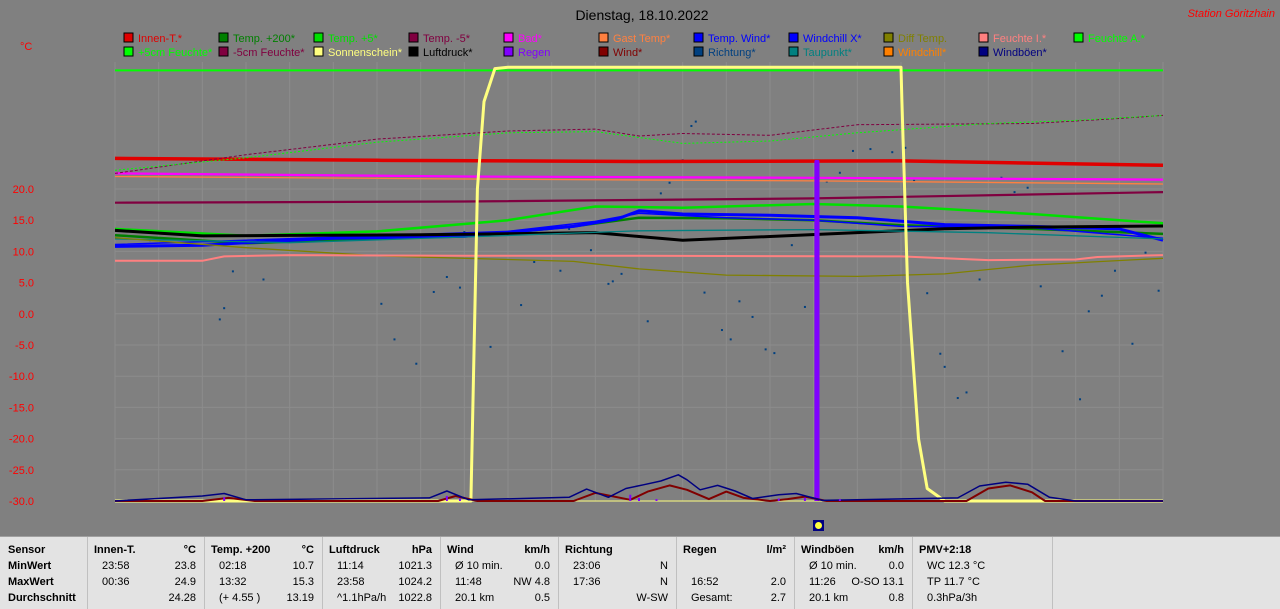  I want to click on column-title: Regen, so click(700, 550).